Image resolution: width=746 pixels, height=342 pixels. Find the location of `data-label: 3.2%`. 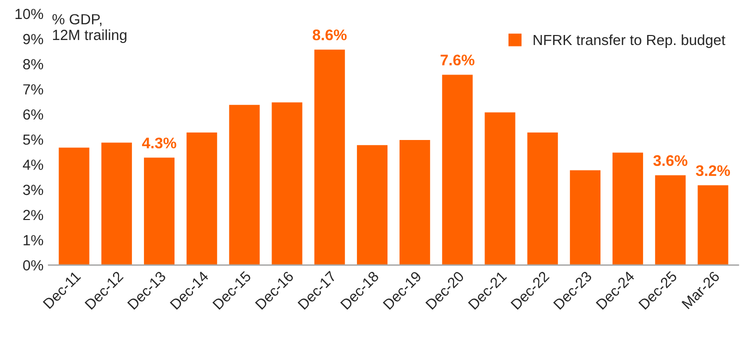

data-label: 3.2% is located at coordinates (713, 170).